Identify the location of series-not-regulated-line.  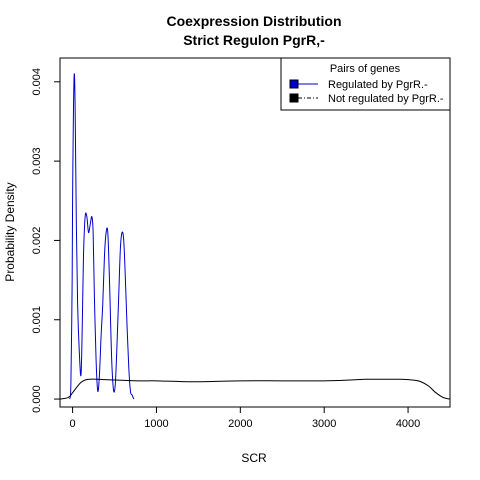
(255, 389).